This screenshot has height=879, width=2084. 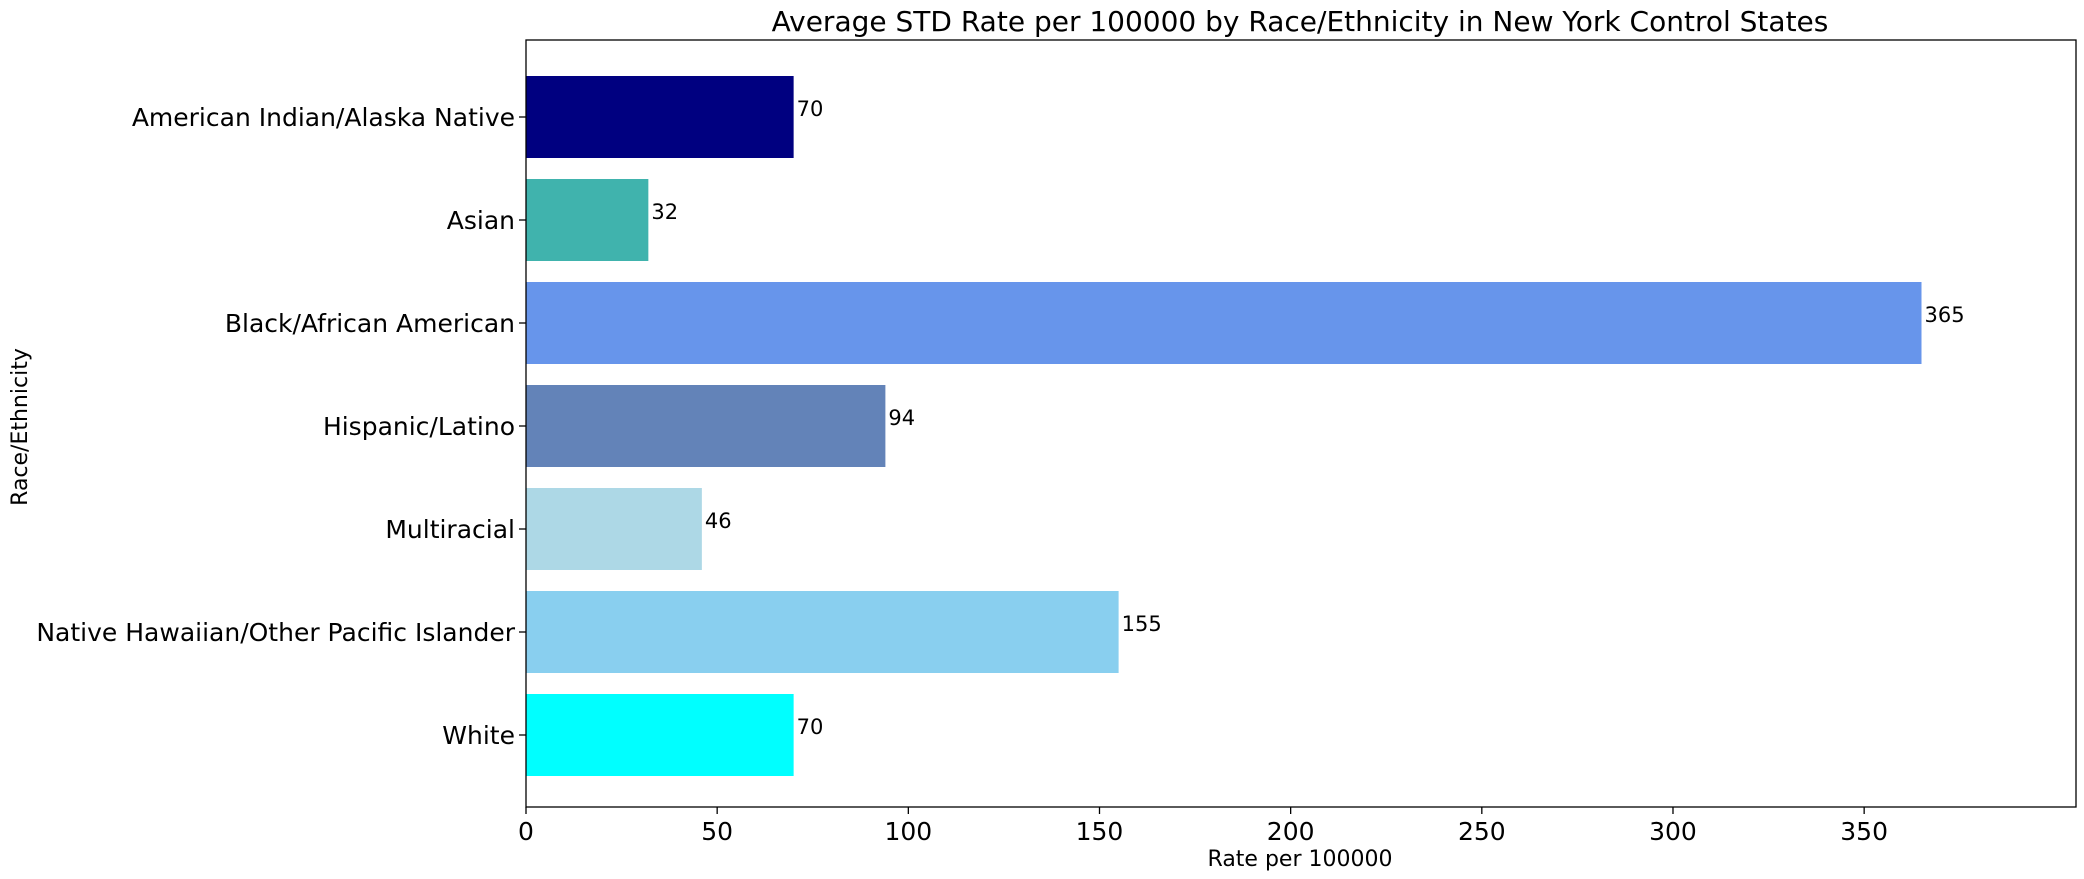 I want to click on x-axis-label: Rate per 100000, so click(x=1300, y=859).